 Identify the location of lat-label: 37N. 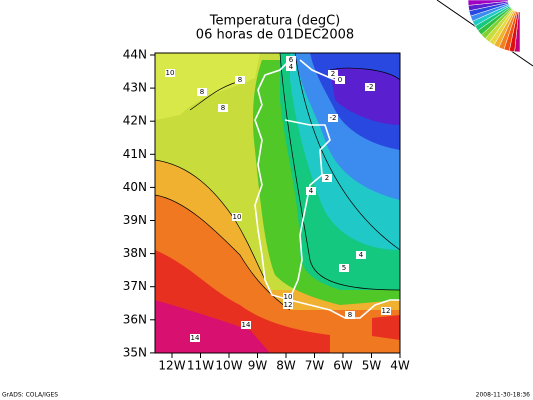
(135, 286).